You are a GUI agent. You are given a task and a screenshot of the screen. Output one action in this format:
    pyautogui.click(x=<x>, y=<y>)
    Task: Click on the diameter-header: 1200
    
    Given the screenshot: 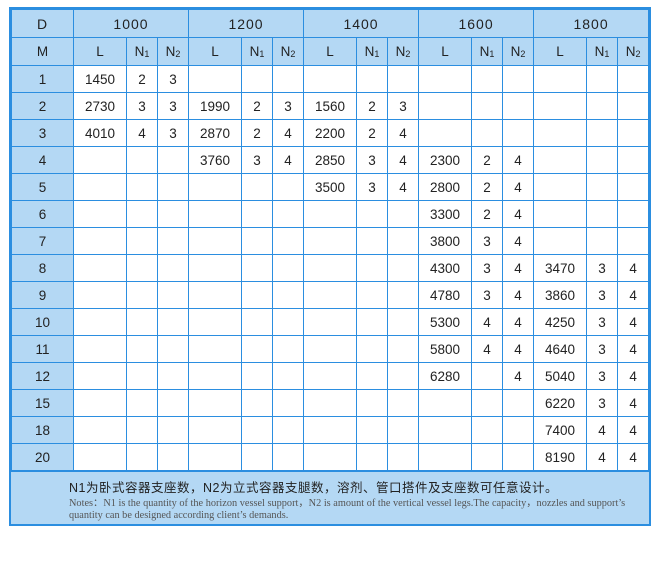 What is the action you would take?
    pyautogui.click(x=246, y=23)
    